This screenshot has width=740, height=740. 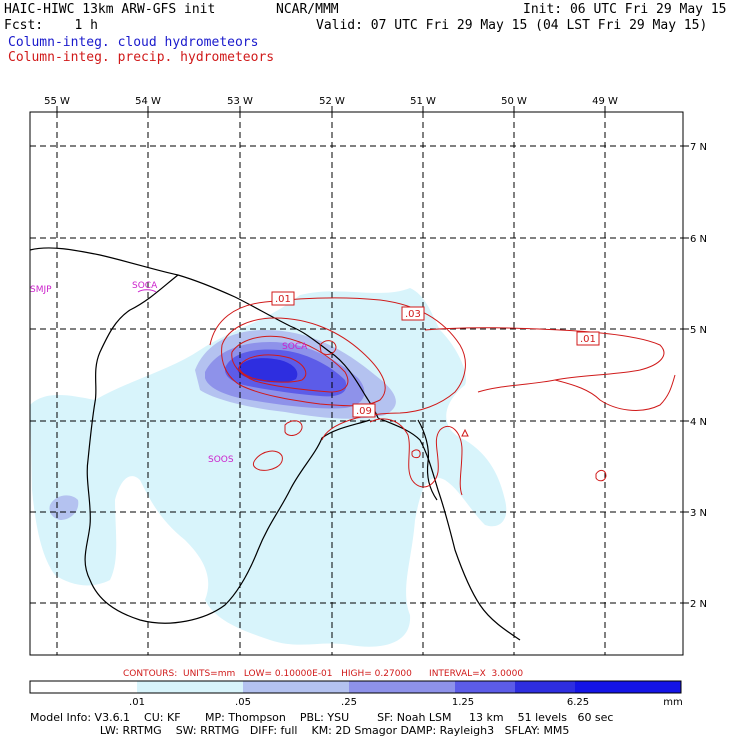 I want to click on contour-east-lobe, so click(x=615, y=392).